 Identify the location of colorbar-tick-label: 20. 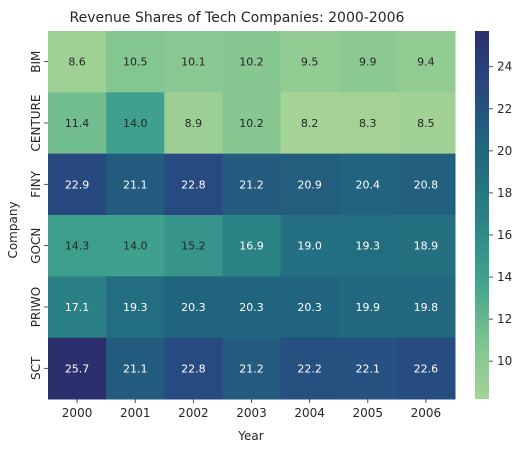
(504, 151).